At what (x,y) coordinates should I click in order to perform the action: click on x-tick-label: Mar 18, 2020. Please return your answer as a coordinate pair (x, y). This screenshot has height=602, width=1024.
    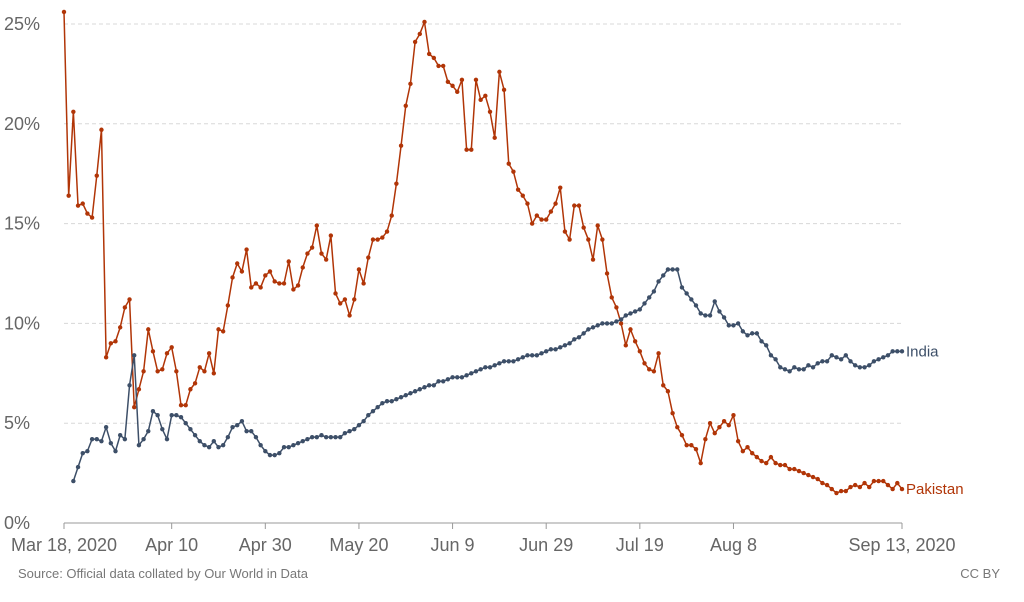
    Looking at the image, I should click on (64, 545).